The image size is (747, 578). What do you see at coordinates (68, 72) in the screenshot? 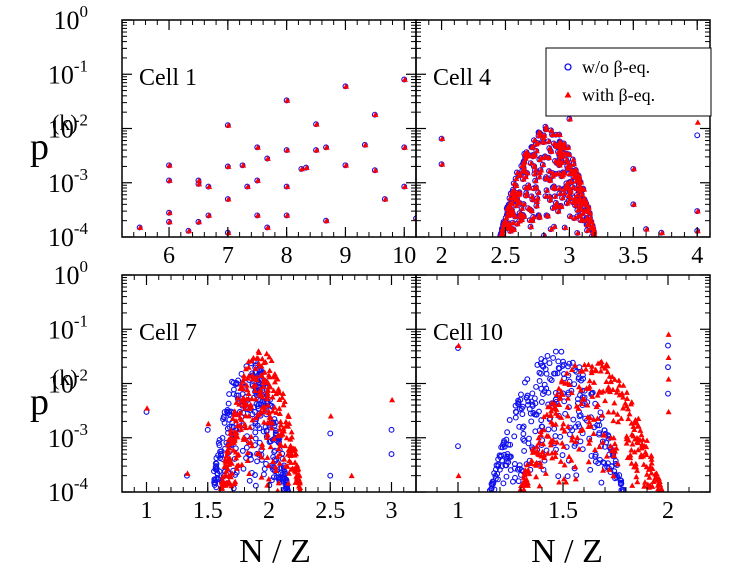
I see `y-tick-label: 10-1` at bounding box center [68, 72].